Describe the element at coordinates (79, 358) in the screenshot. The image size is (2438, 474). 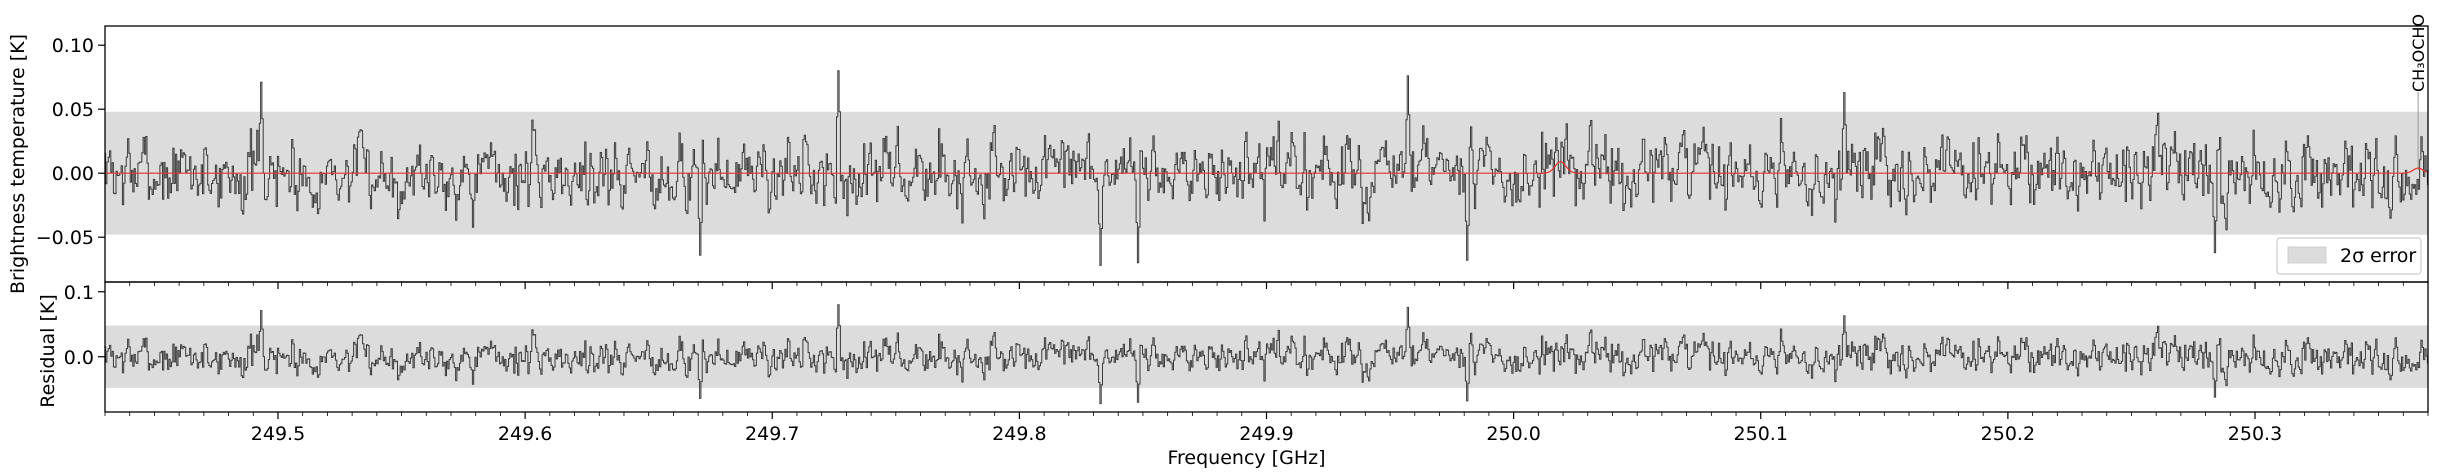
I see `residual-y-tick-label: 0.0` at that location.